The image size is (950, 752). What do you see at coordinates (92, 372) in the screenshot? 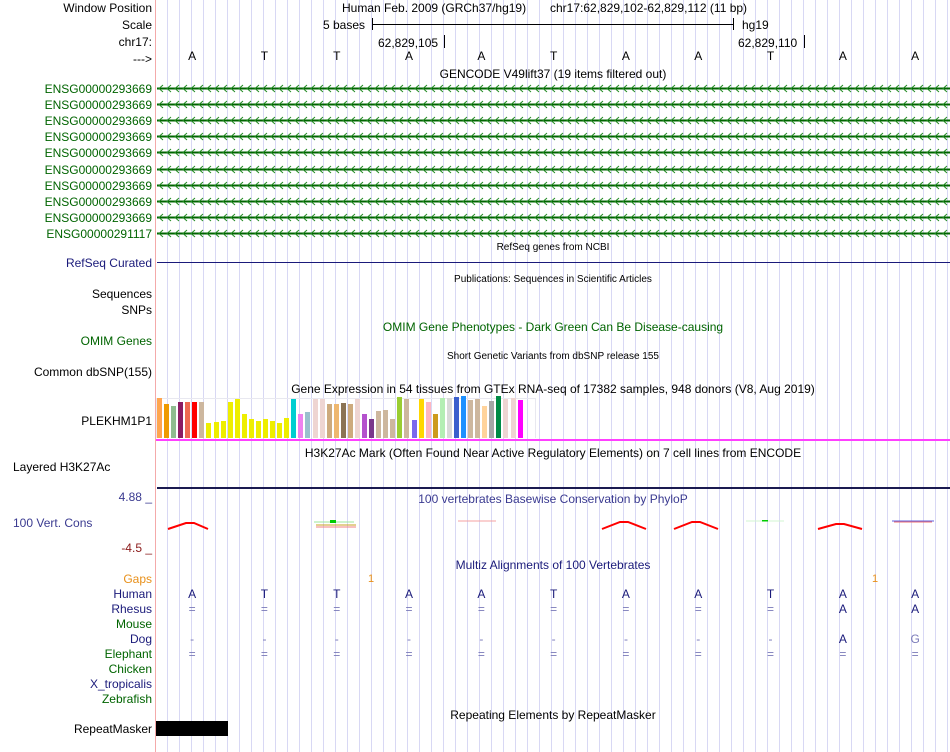
I see `dbsnp-label: Common dbSNP(155)` at bounding box center [92, 372].